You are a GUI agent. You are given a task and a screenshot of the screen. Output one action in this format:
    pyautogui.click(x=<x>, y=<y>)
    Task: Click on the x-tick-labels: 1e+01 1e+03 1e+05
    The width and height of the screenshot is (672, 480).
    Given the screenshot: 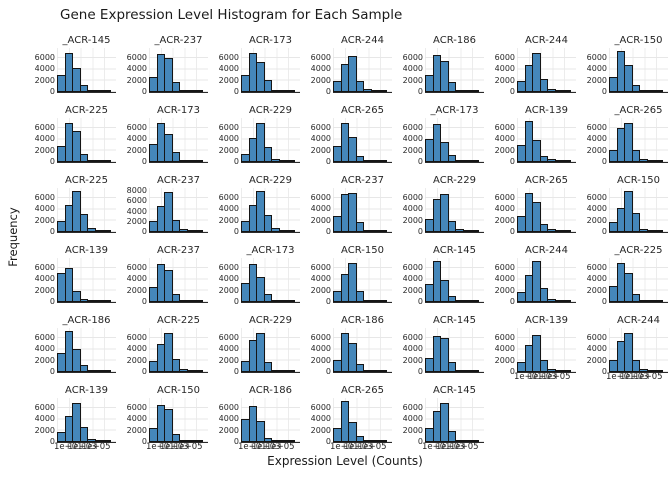 What is the action you would take?
    pyautogui.click(x=547, y=377)
    